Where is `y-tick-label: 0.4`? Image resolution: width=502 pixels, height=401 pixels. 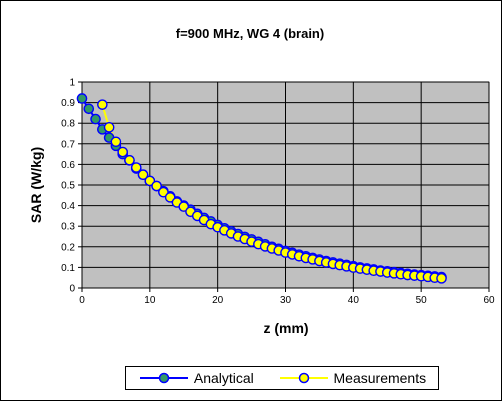 y-tick-label: 0.4 is located at coordinates (68, 206).